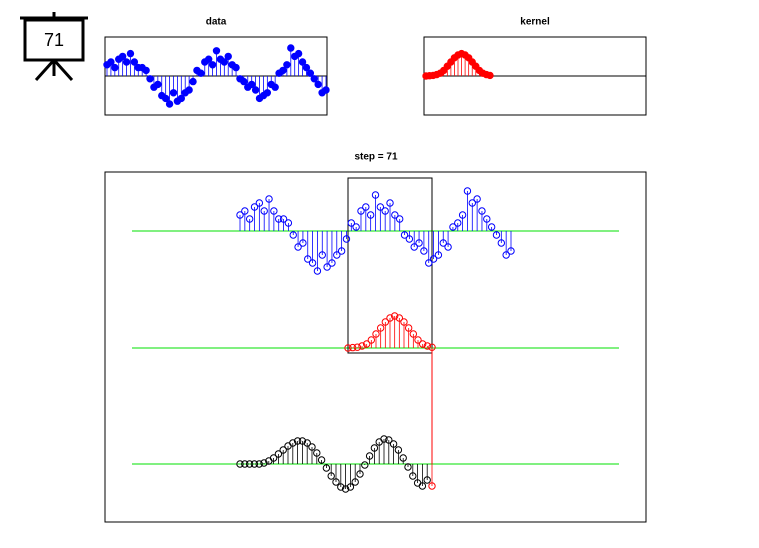 This screenshot has width=759, height=548. Describe the element at coordinates (54, 47) in the screenshot. I see `presentation-icon` at that location.